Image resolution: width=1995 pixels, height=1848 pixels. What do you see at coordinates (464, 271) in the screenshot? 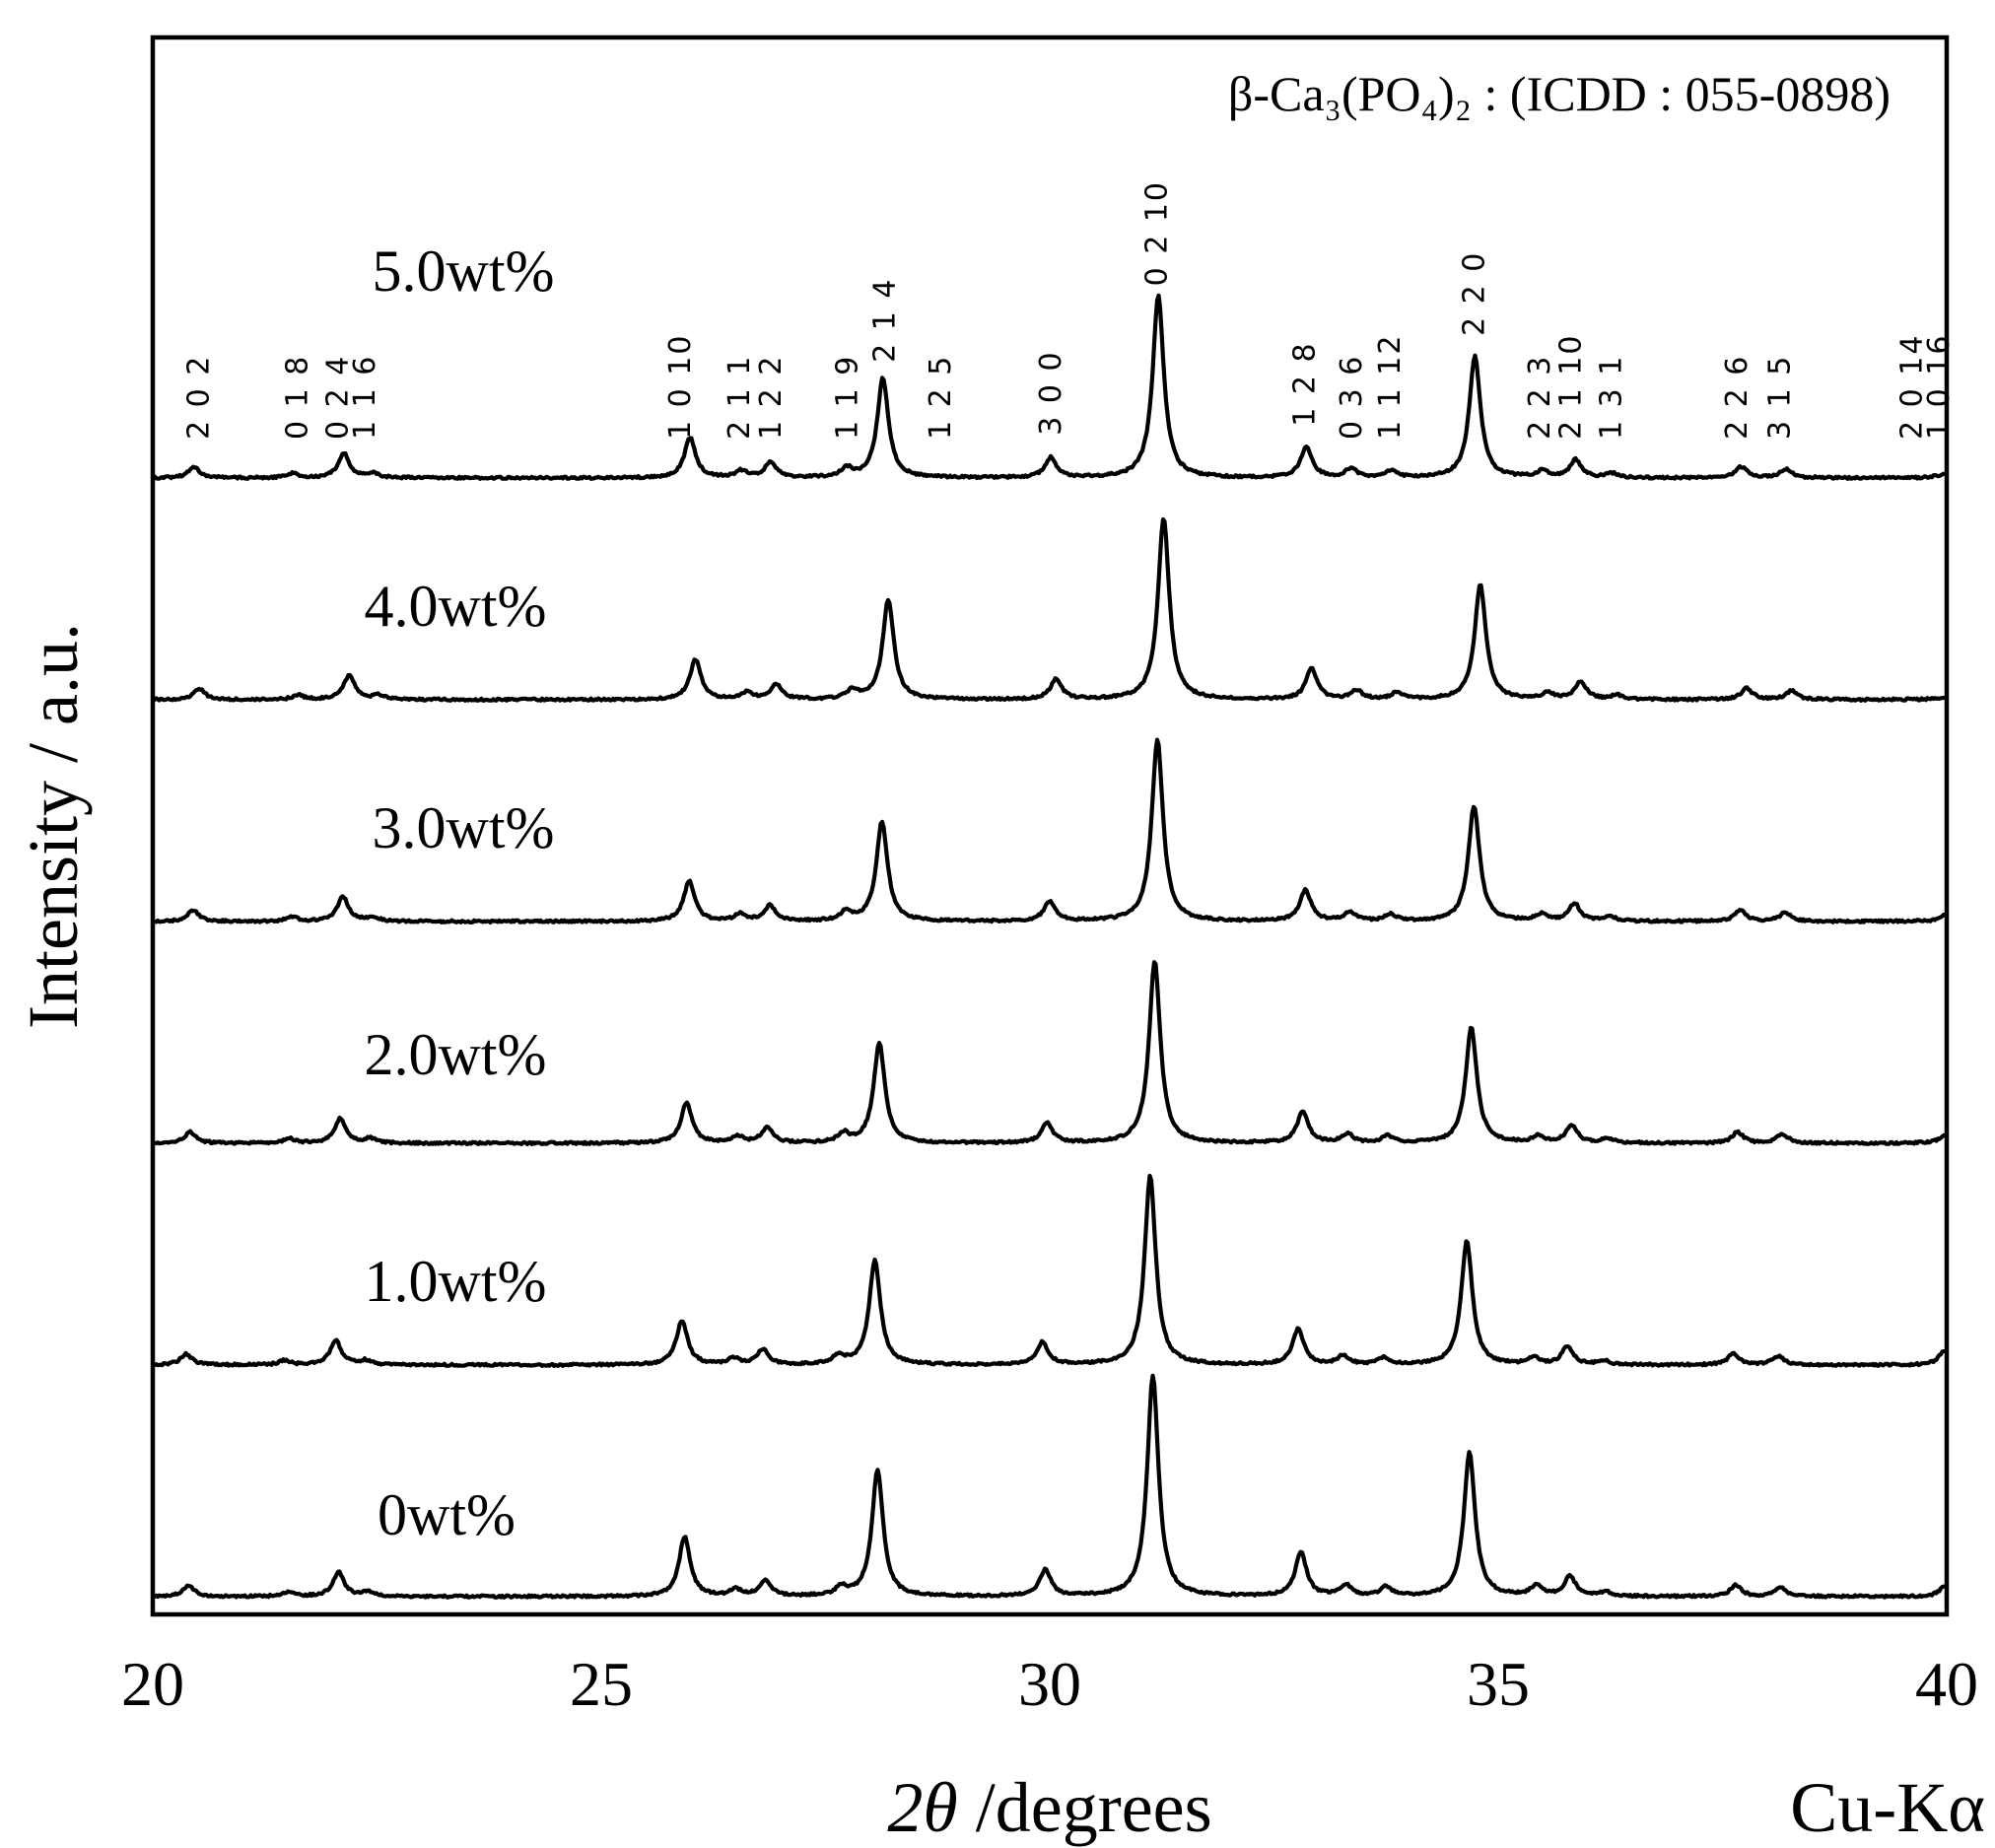
I see `series-label: 5.0wt%` at bounding box center [464, 271].